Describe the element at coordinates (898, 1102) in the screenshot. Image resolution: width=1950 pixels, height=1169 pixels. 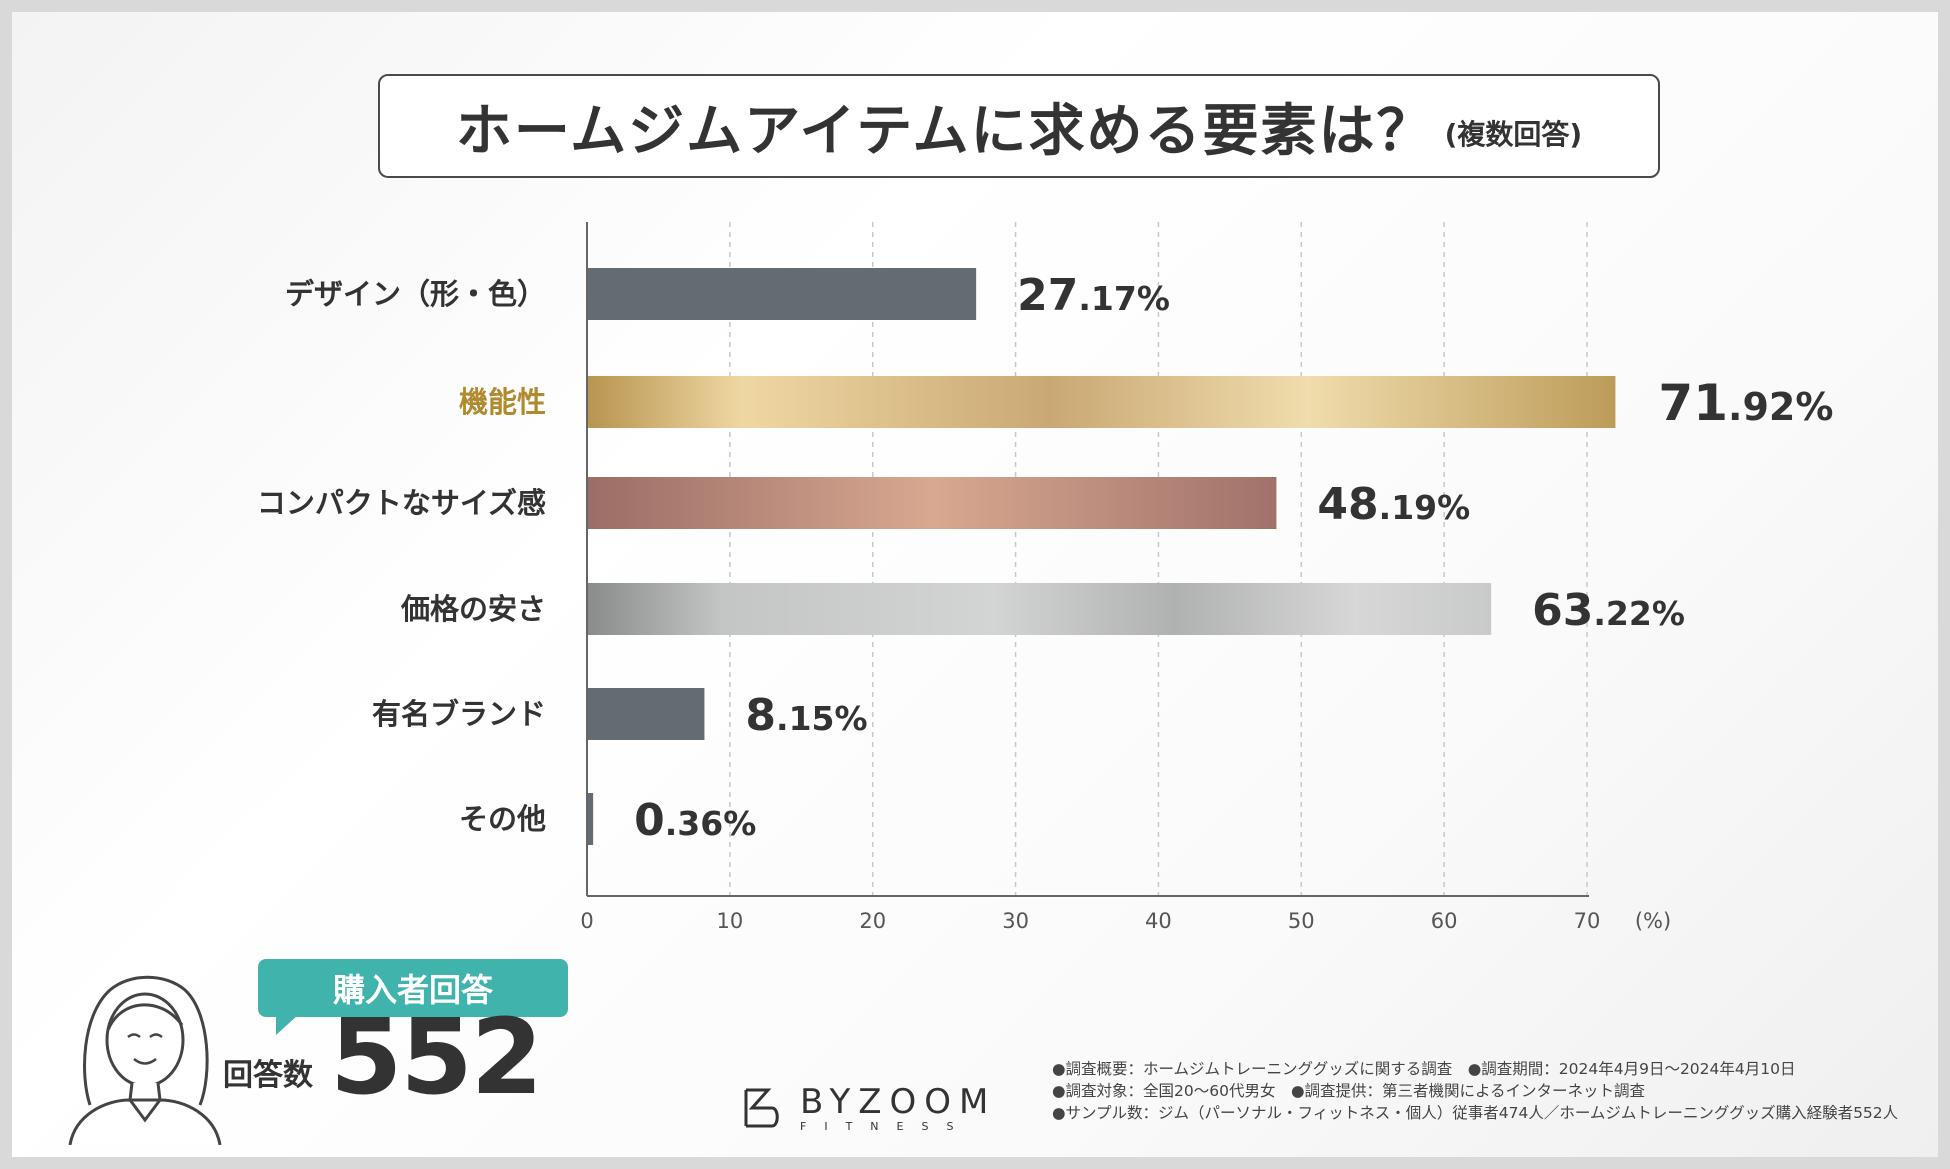
I see `brand-name: BYZOOM` at that location.